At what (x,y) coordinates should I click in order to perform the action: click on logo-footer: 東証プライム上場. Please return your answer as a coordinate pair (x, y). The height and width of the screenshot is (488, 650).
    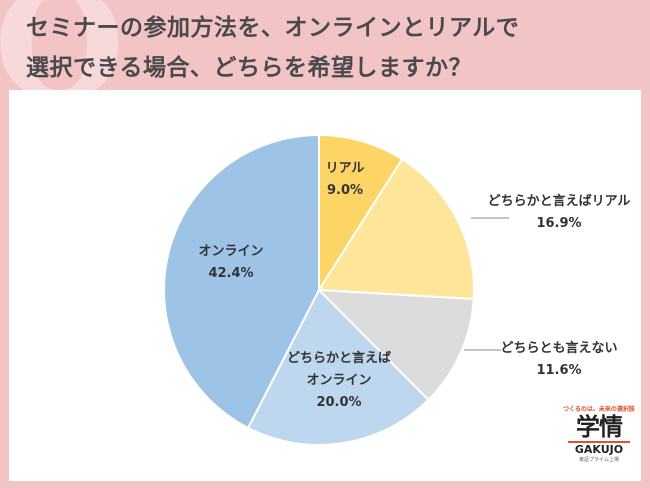
    Looking at the image, I should click on (599, 460).